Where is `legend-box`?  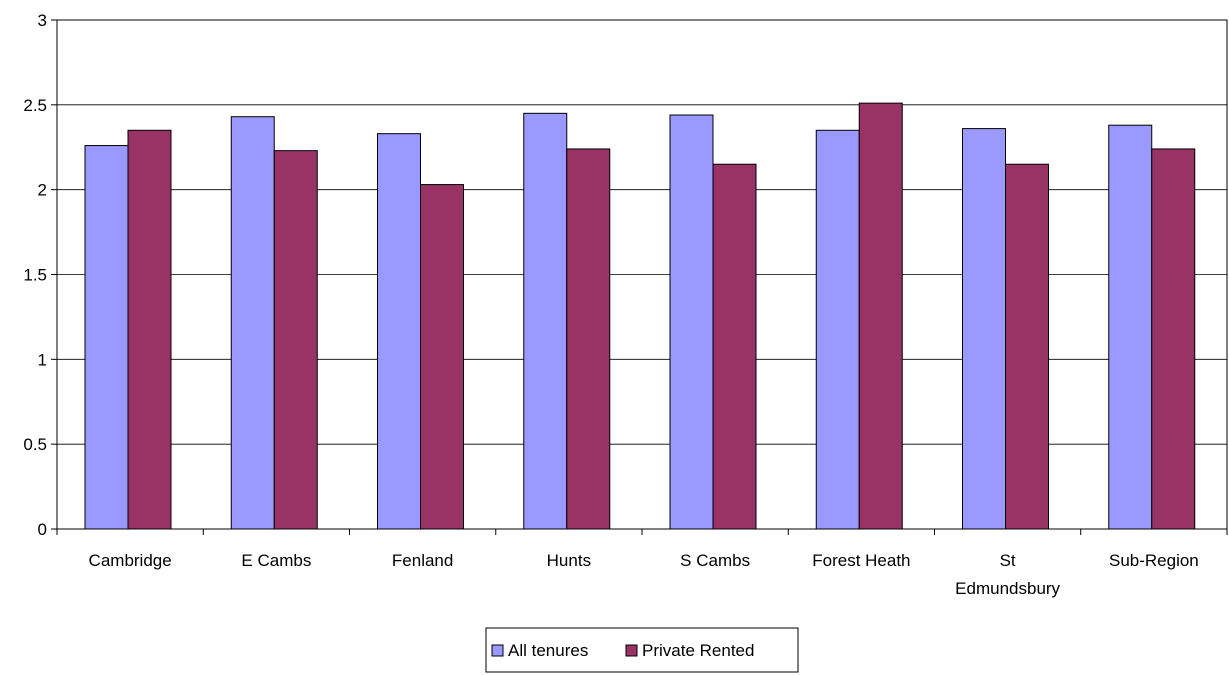
legend-box is located at coordinates (642, 650).